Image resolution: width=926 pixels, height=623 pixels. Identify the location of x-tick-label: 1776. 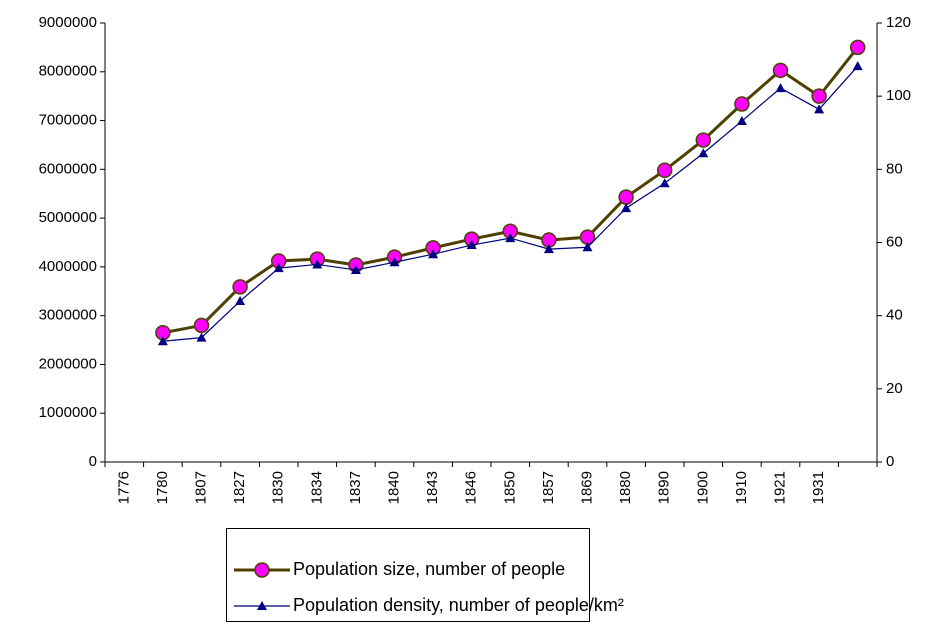
(123, 487).